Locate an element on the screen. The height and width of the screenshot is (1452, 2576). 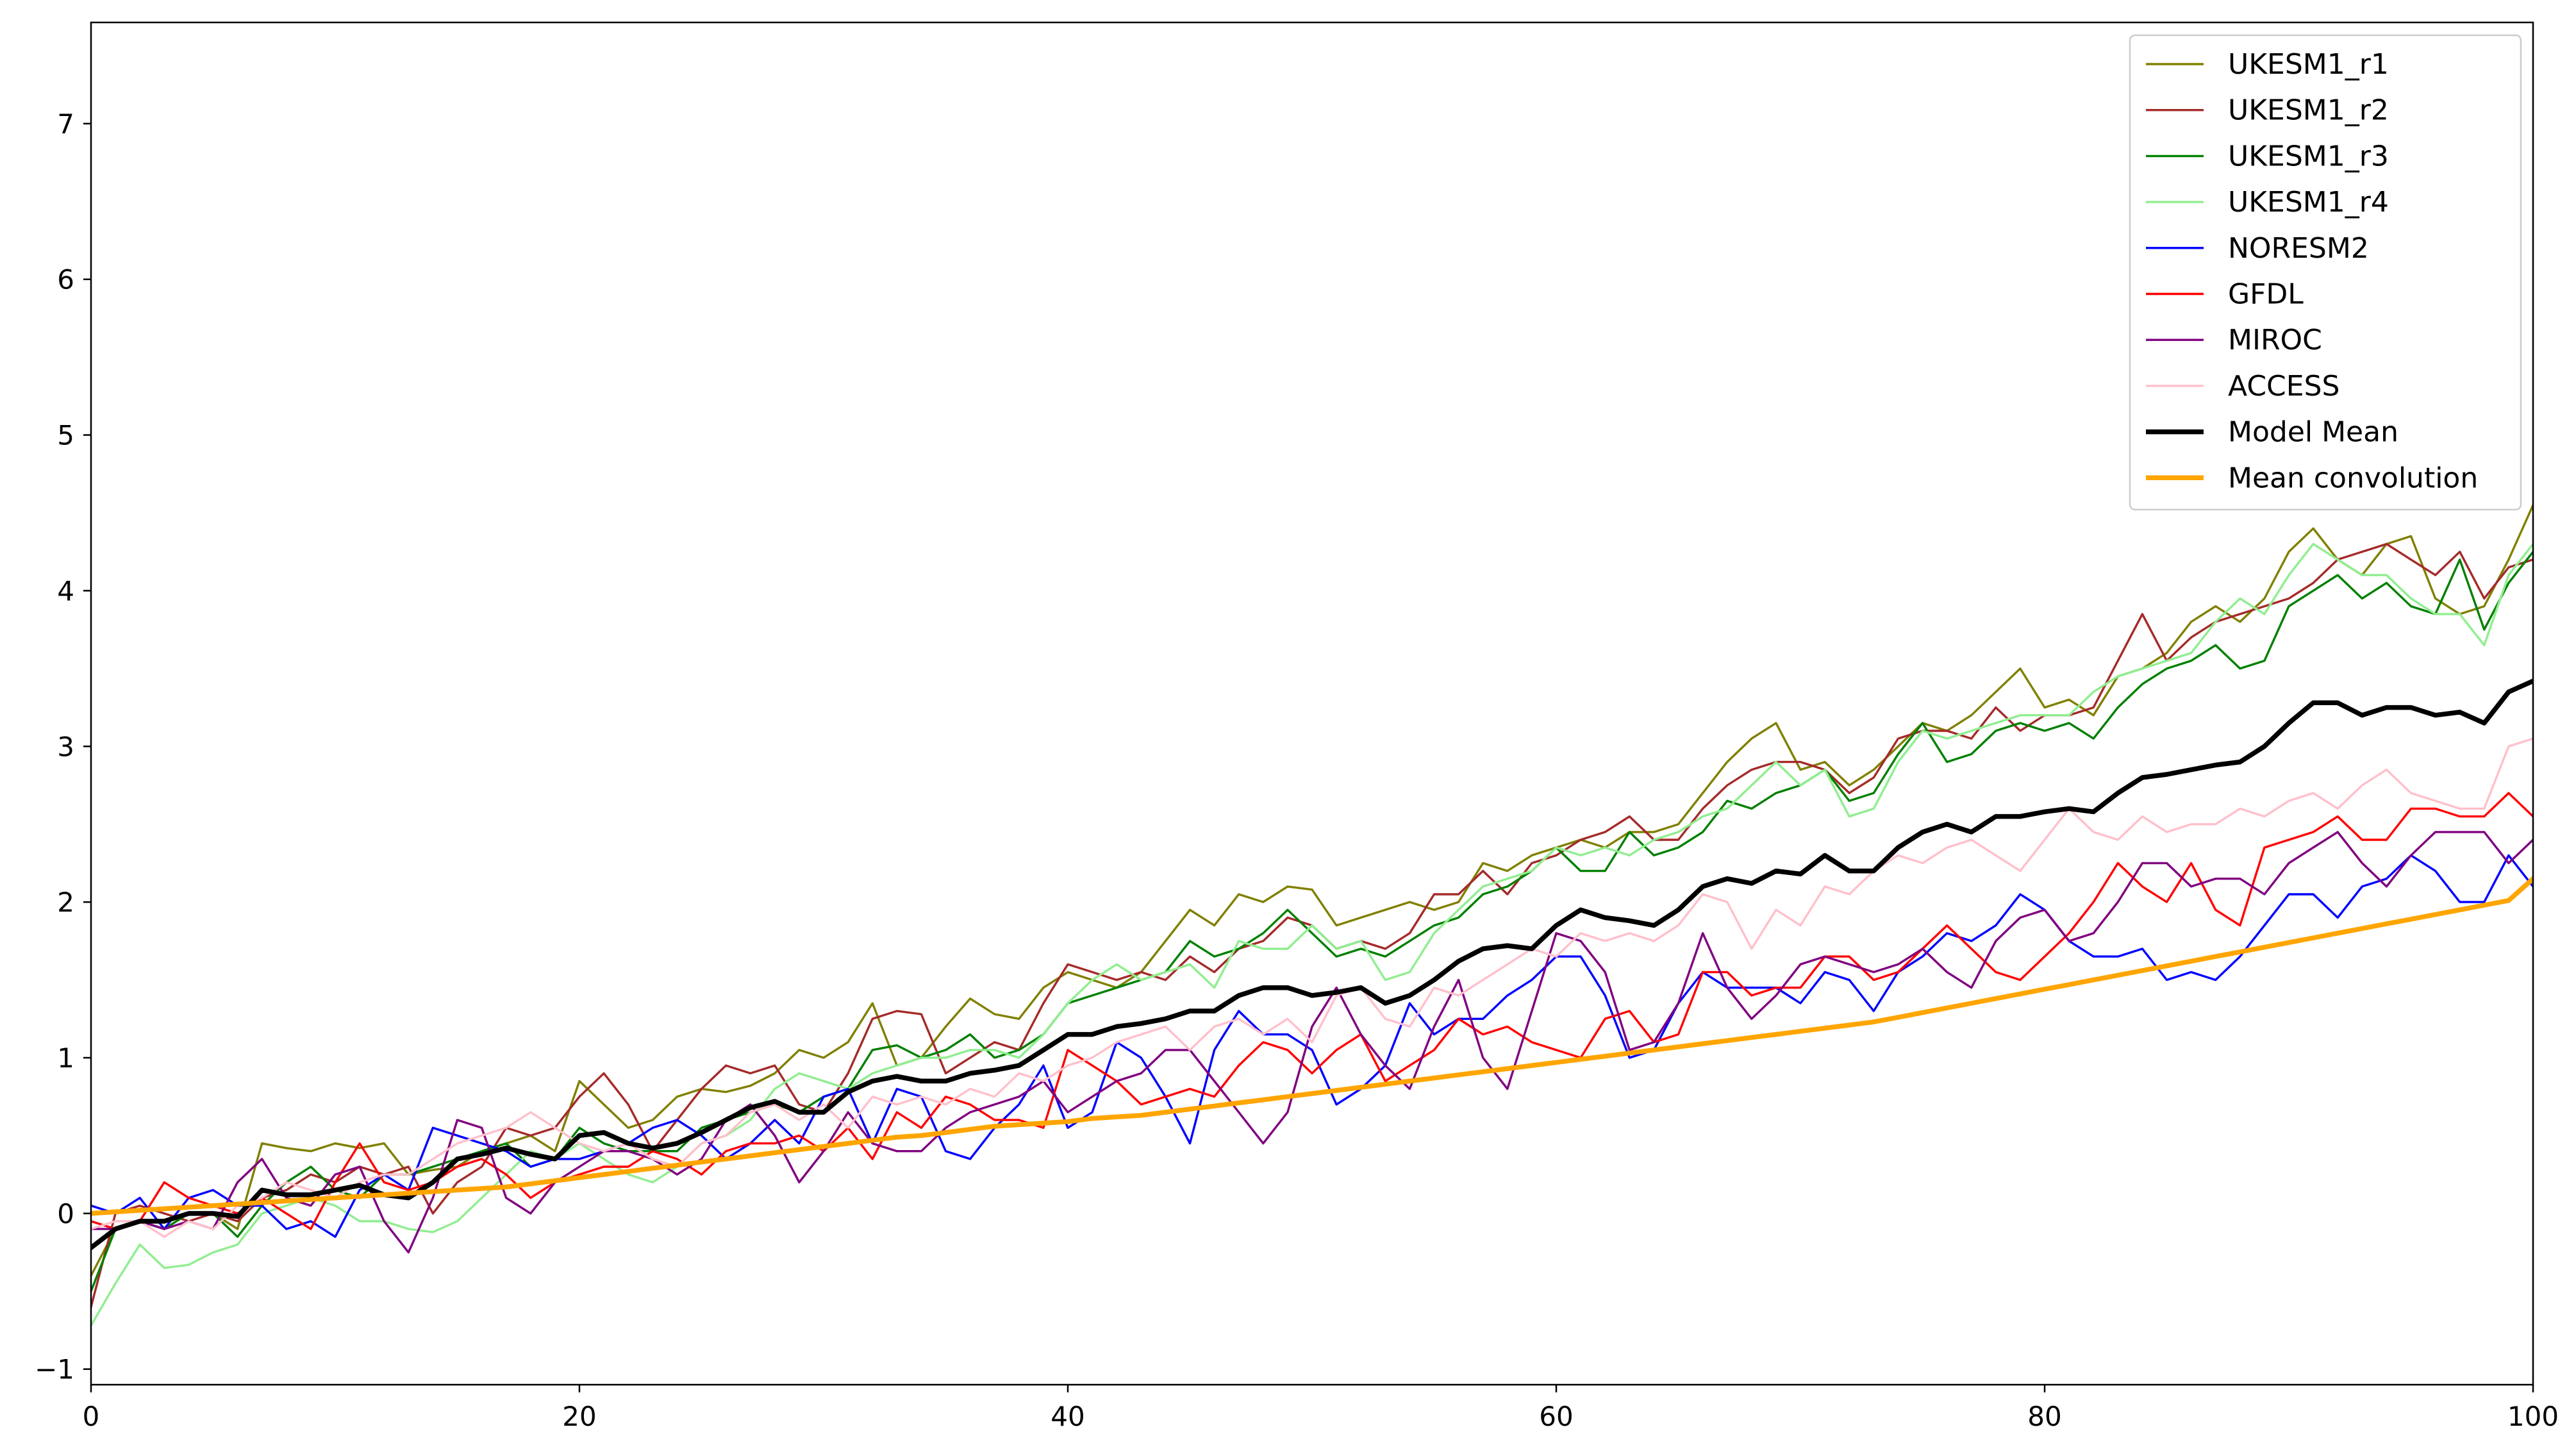
legend-label-ukesm1-r2: UKESM1_r2 is located at coordinates (2308, 110).